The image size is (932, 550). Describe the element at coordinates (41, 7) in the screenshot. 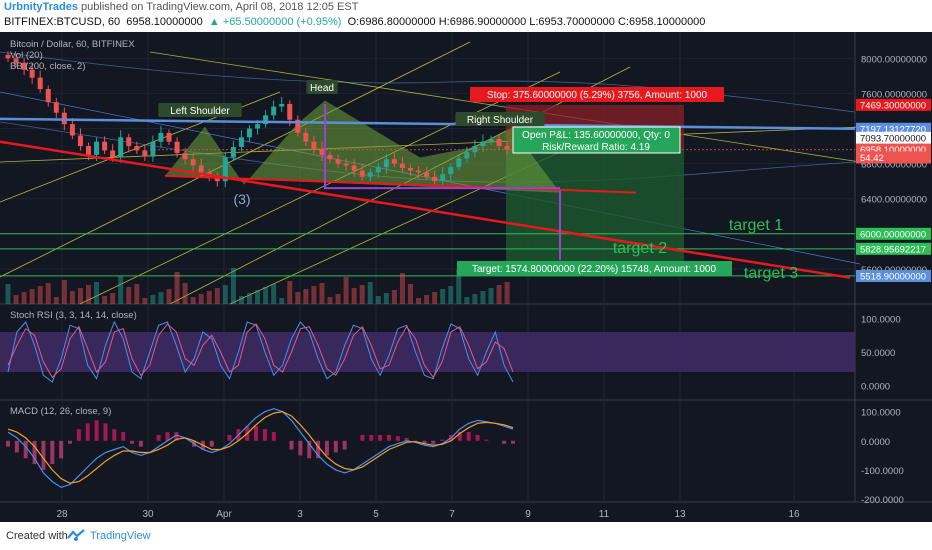

I see `author-link: UrbnityTrades` at that location.